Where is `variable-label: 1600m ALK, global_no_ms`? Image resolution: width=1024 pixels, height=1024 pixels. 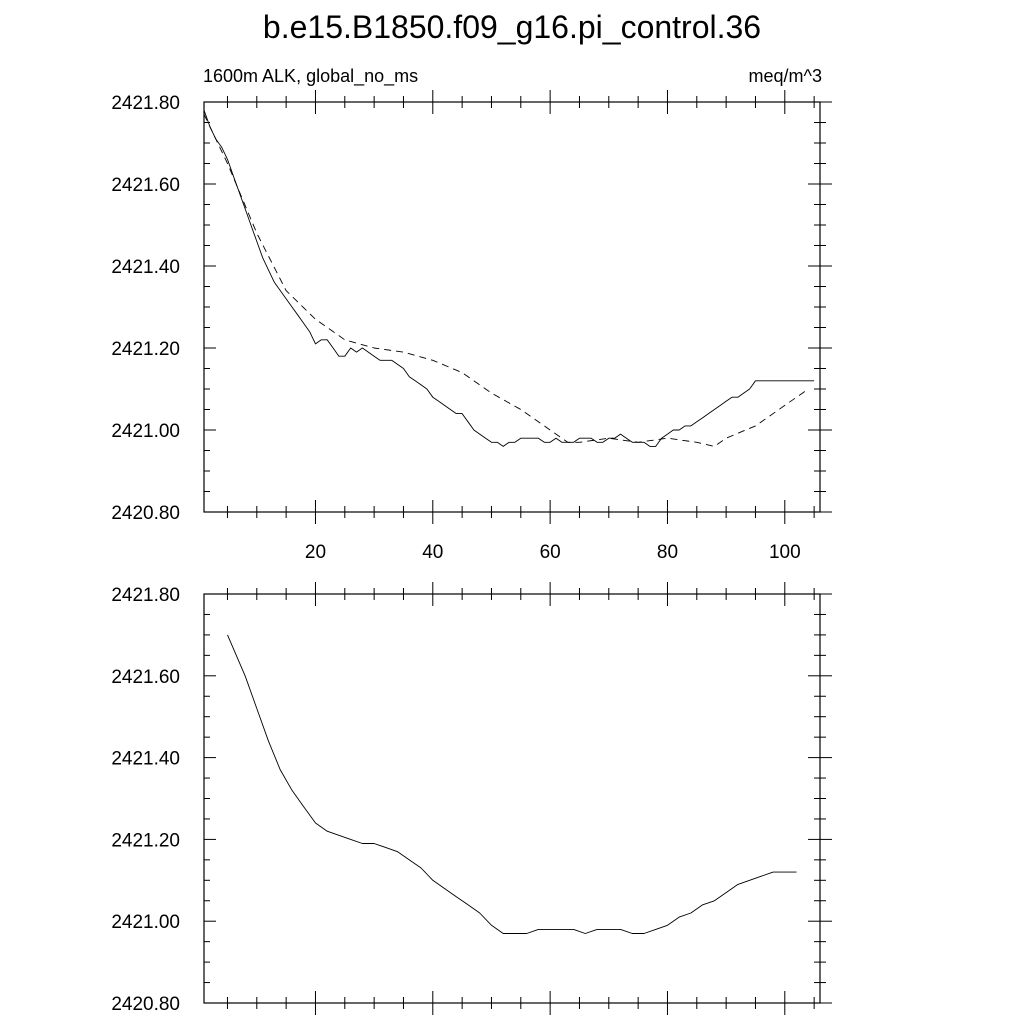
variable-label: 1600m ALK, global_no_ms is located at coordinates (310, 76).